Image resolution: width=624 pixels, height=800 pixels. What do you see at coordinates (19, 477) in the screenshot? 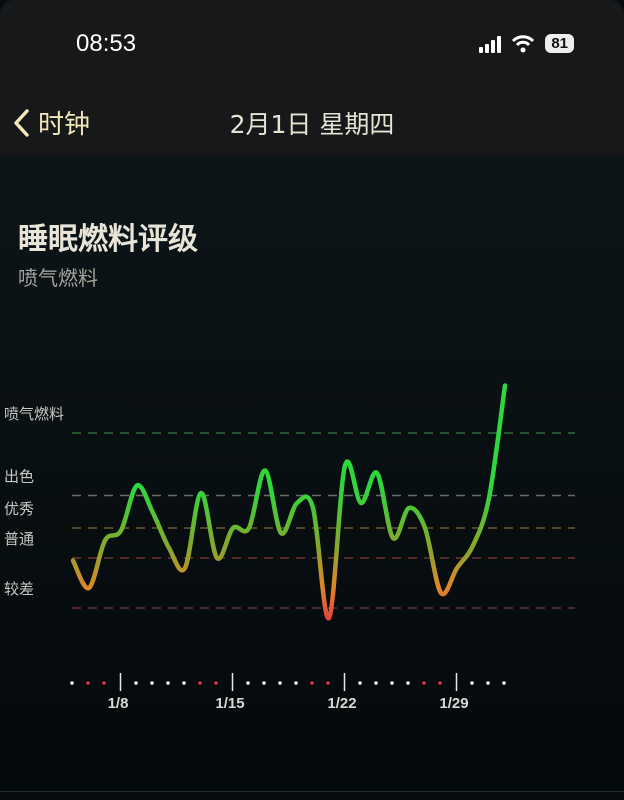
I see `level-label: 出色` at bounding box center [19, 477].